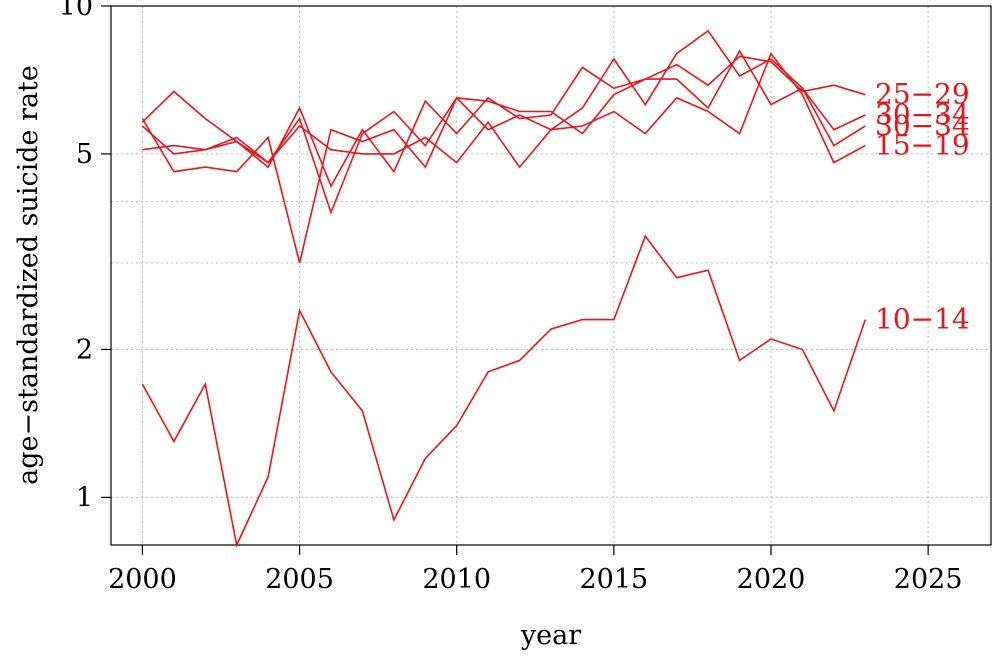 This screenshot has height=660, width=1000. Describe the element at coordinates (504, 121) in the screenshot. I see `series-line` at that location.